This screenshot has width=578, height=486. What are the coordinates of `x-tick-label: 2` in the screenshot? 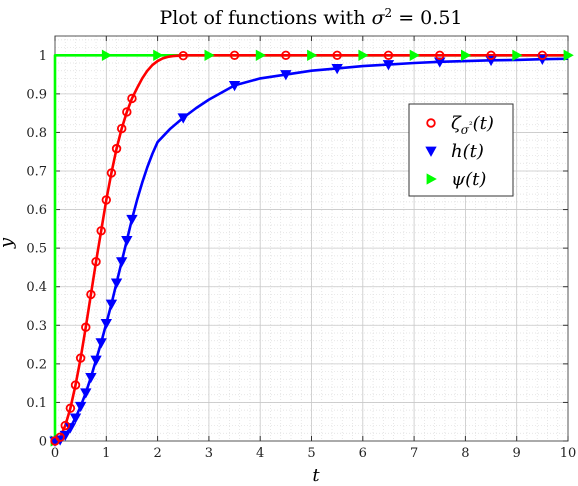 It's located at (157, 453).